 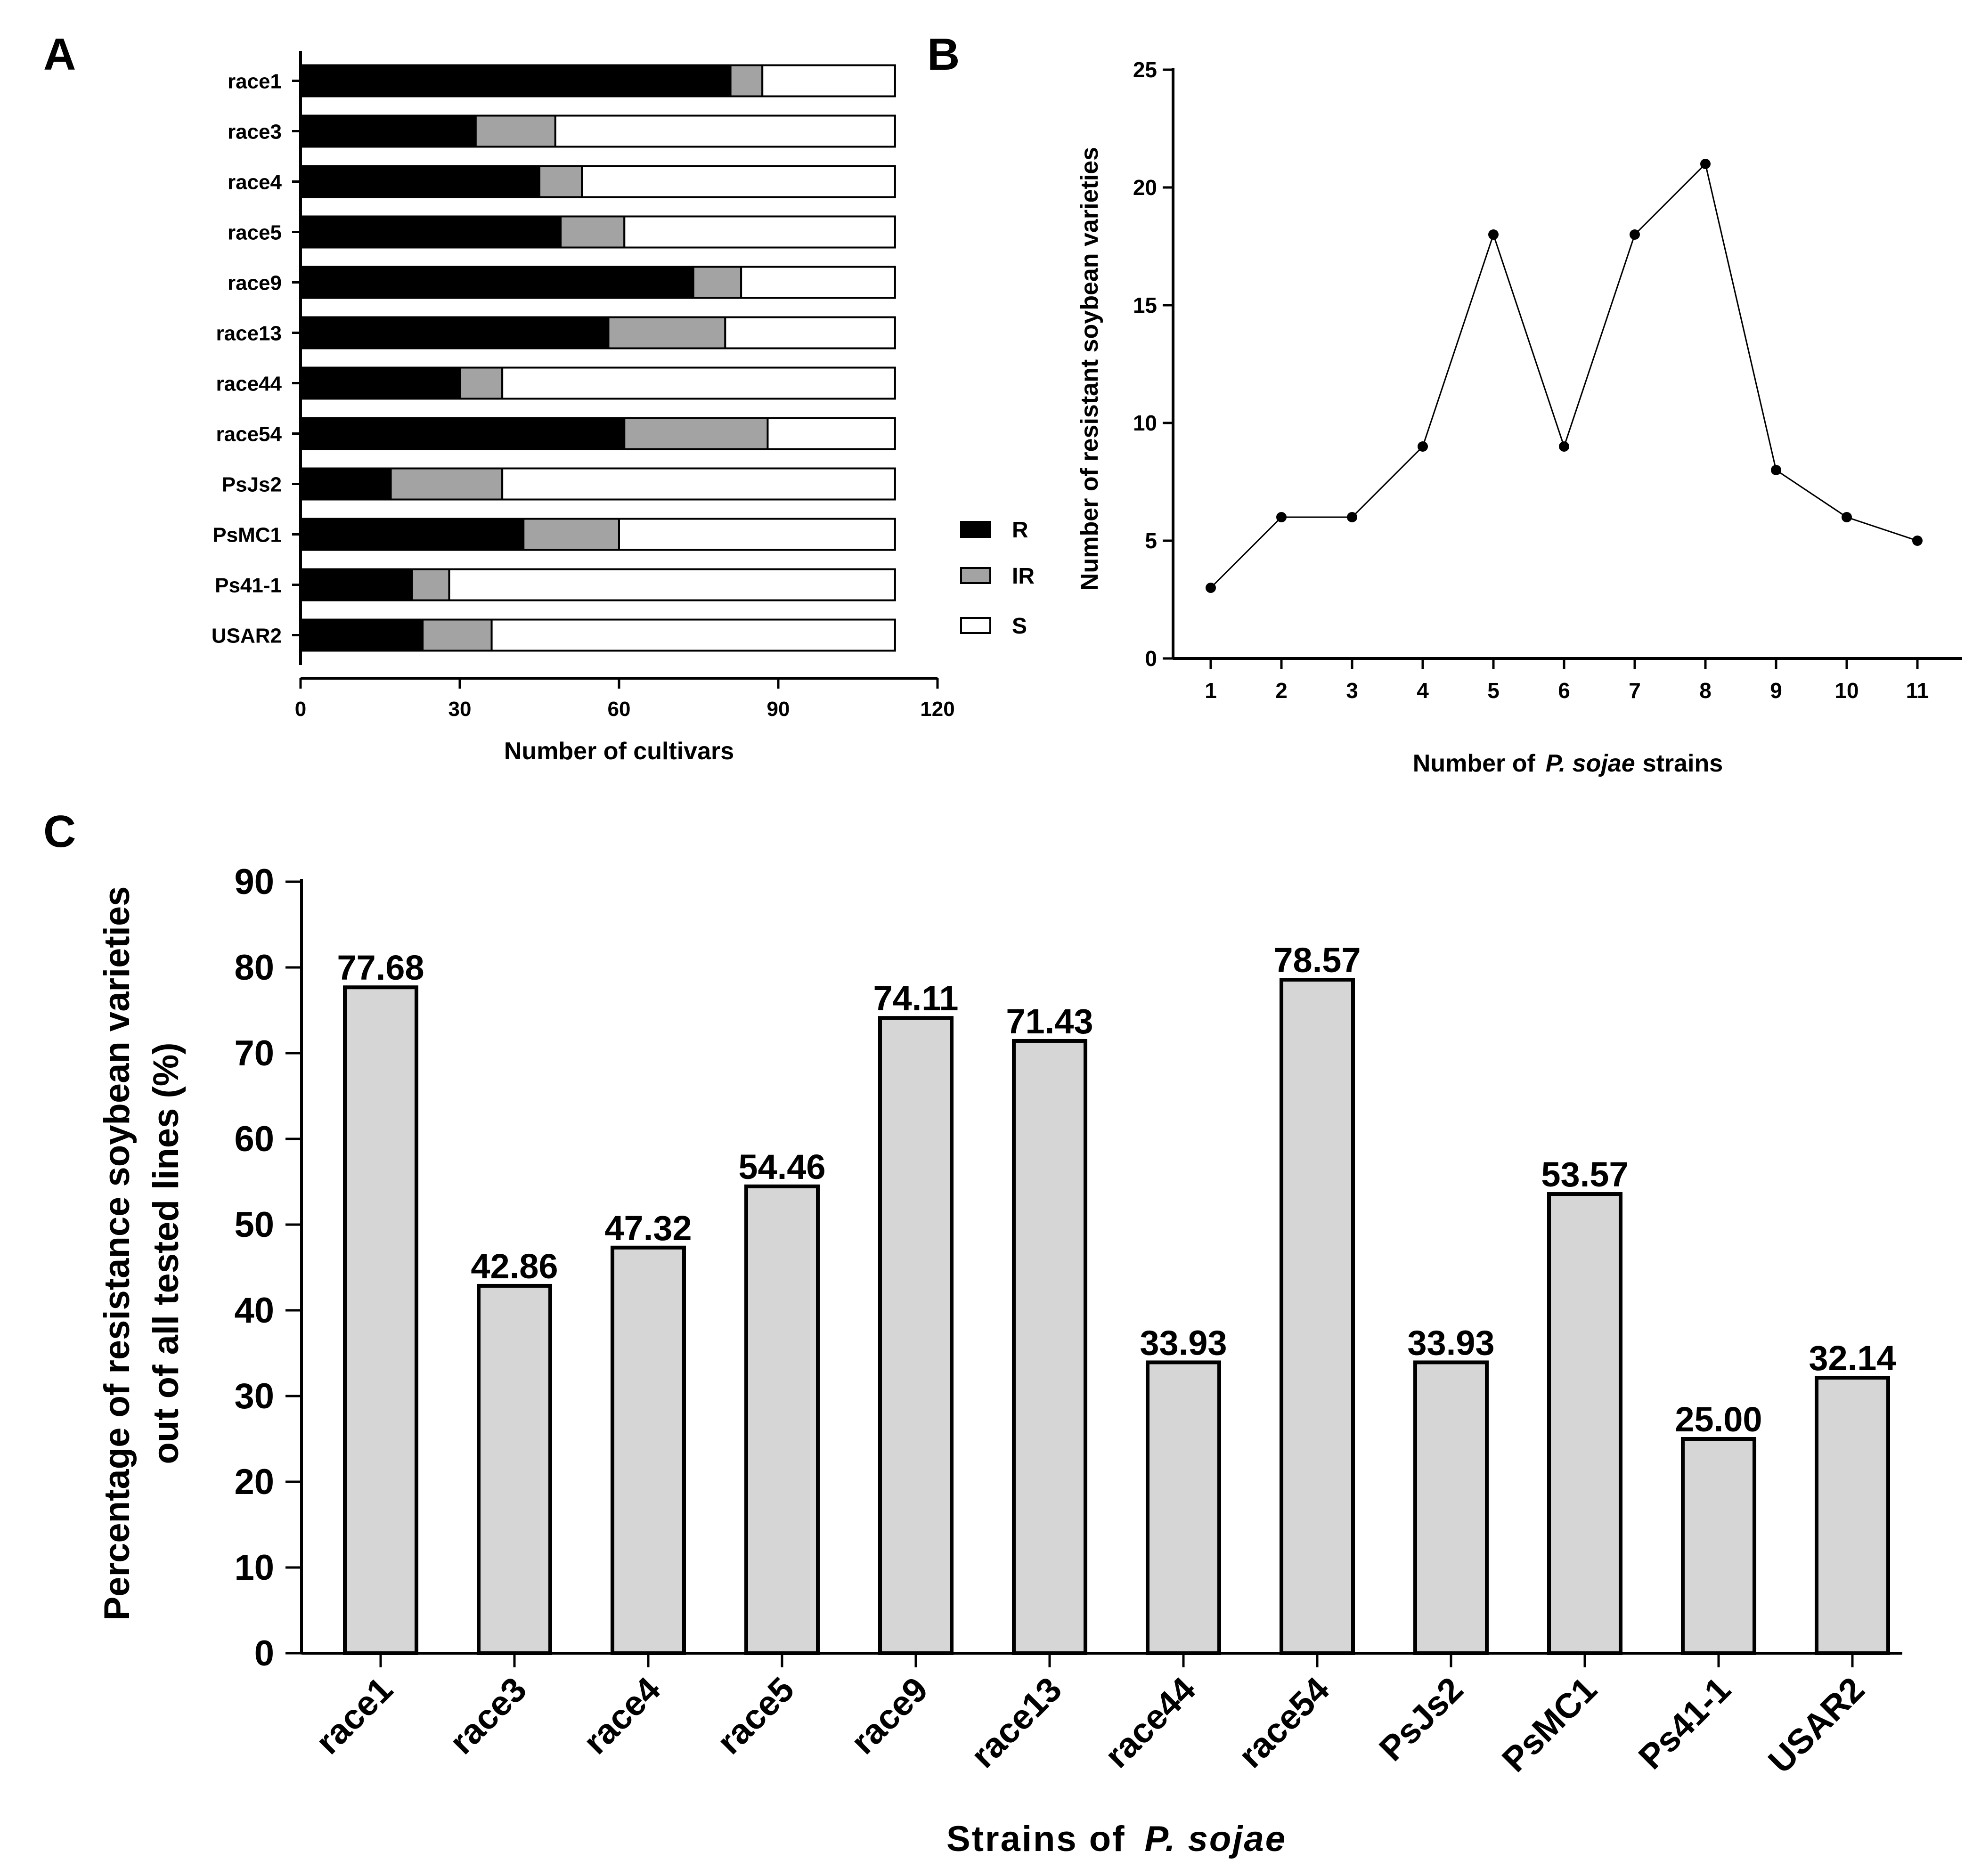 I want to click on y-tick-label-c: 30, so click(x=254, y=1396).